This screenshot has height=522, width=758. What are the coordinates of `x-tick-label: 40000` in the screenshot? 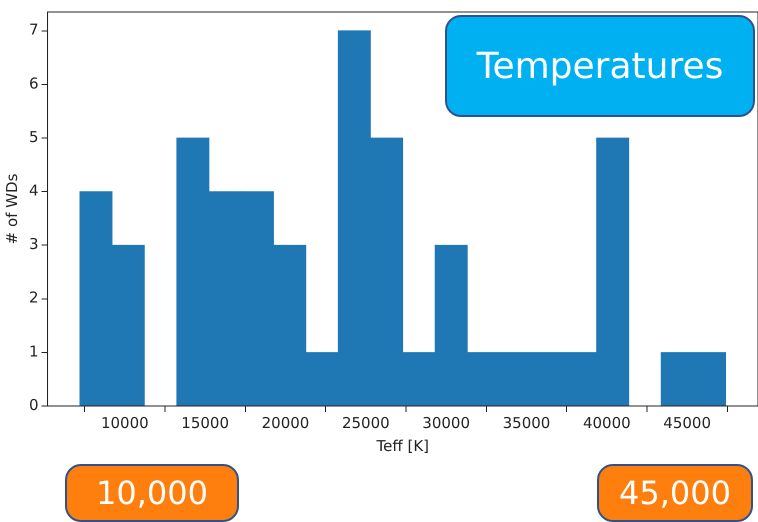 It's located at (606, 423).